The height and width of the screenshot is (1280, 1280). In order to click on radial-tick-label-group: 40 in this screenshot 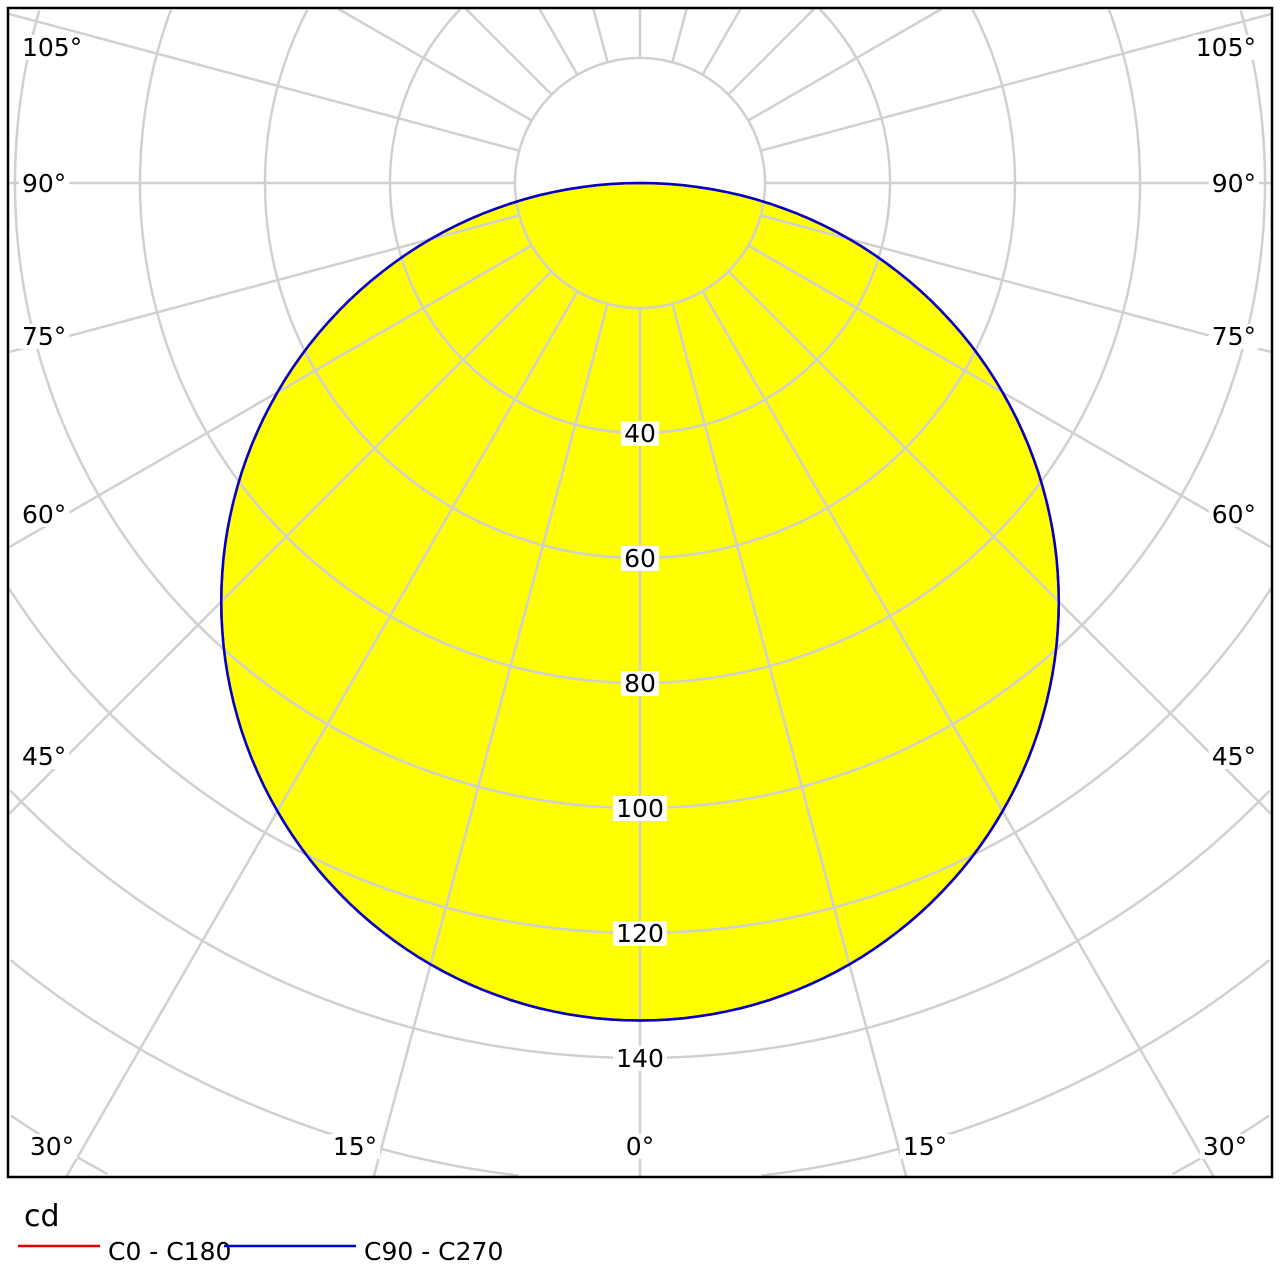, I will do `click(640, 433)`.